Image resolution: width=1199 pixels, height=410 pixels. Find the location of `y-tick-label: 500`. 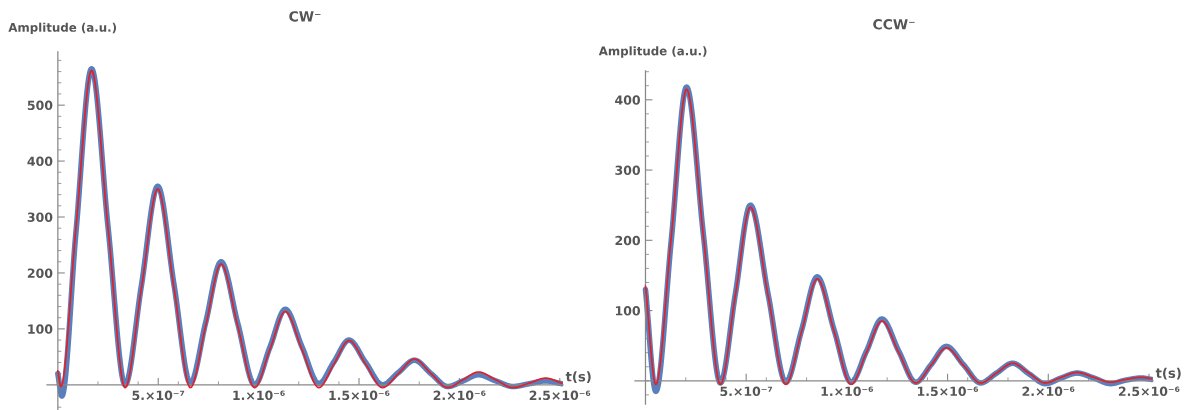

y-tick-label: 500 is located at coordinates (40, 105).